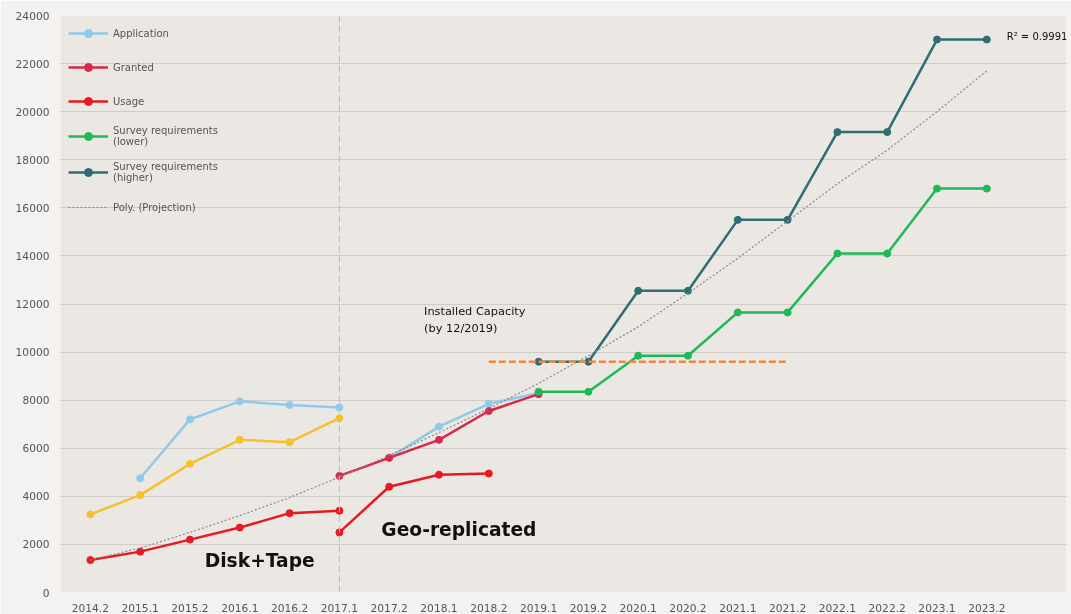 The image size is (1071, 614). What do you see at coordinates (129, 101) in the screenshot?
I see `legend-label: Usage` at bounding box center [129, 101].